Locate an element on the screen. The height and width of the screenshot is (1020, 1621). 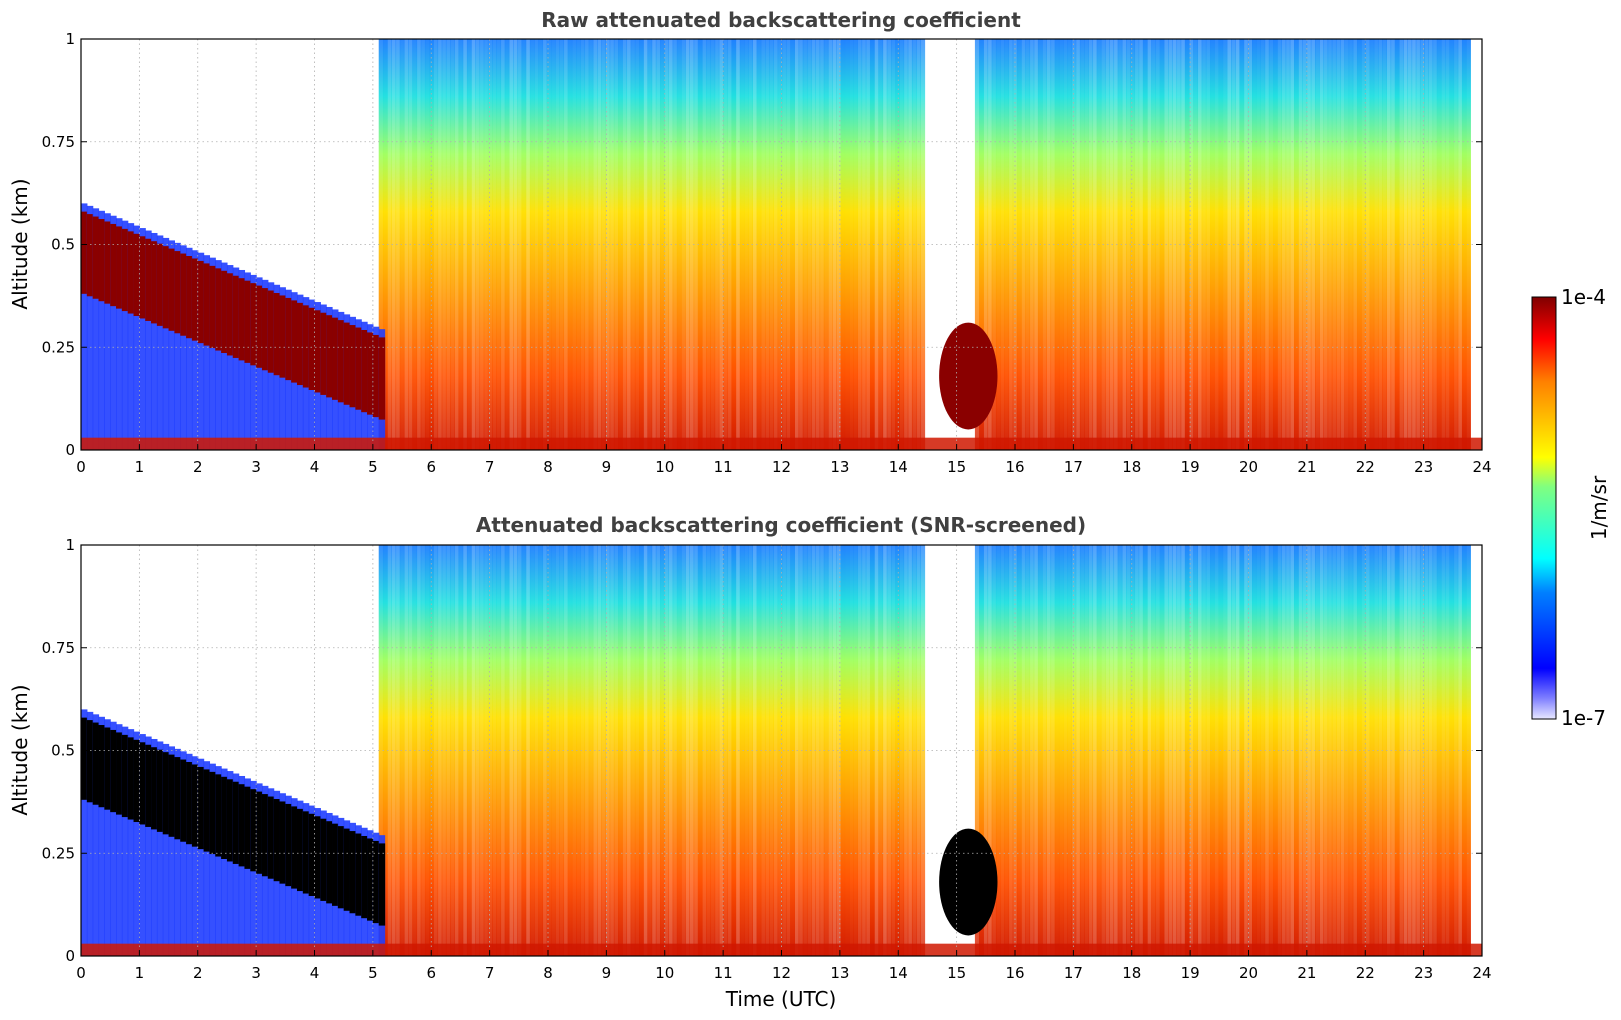
panel-raw-x-tick-label: 11 is located at coordinates (723, 467).